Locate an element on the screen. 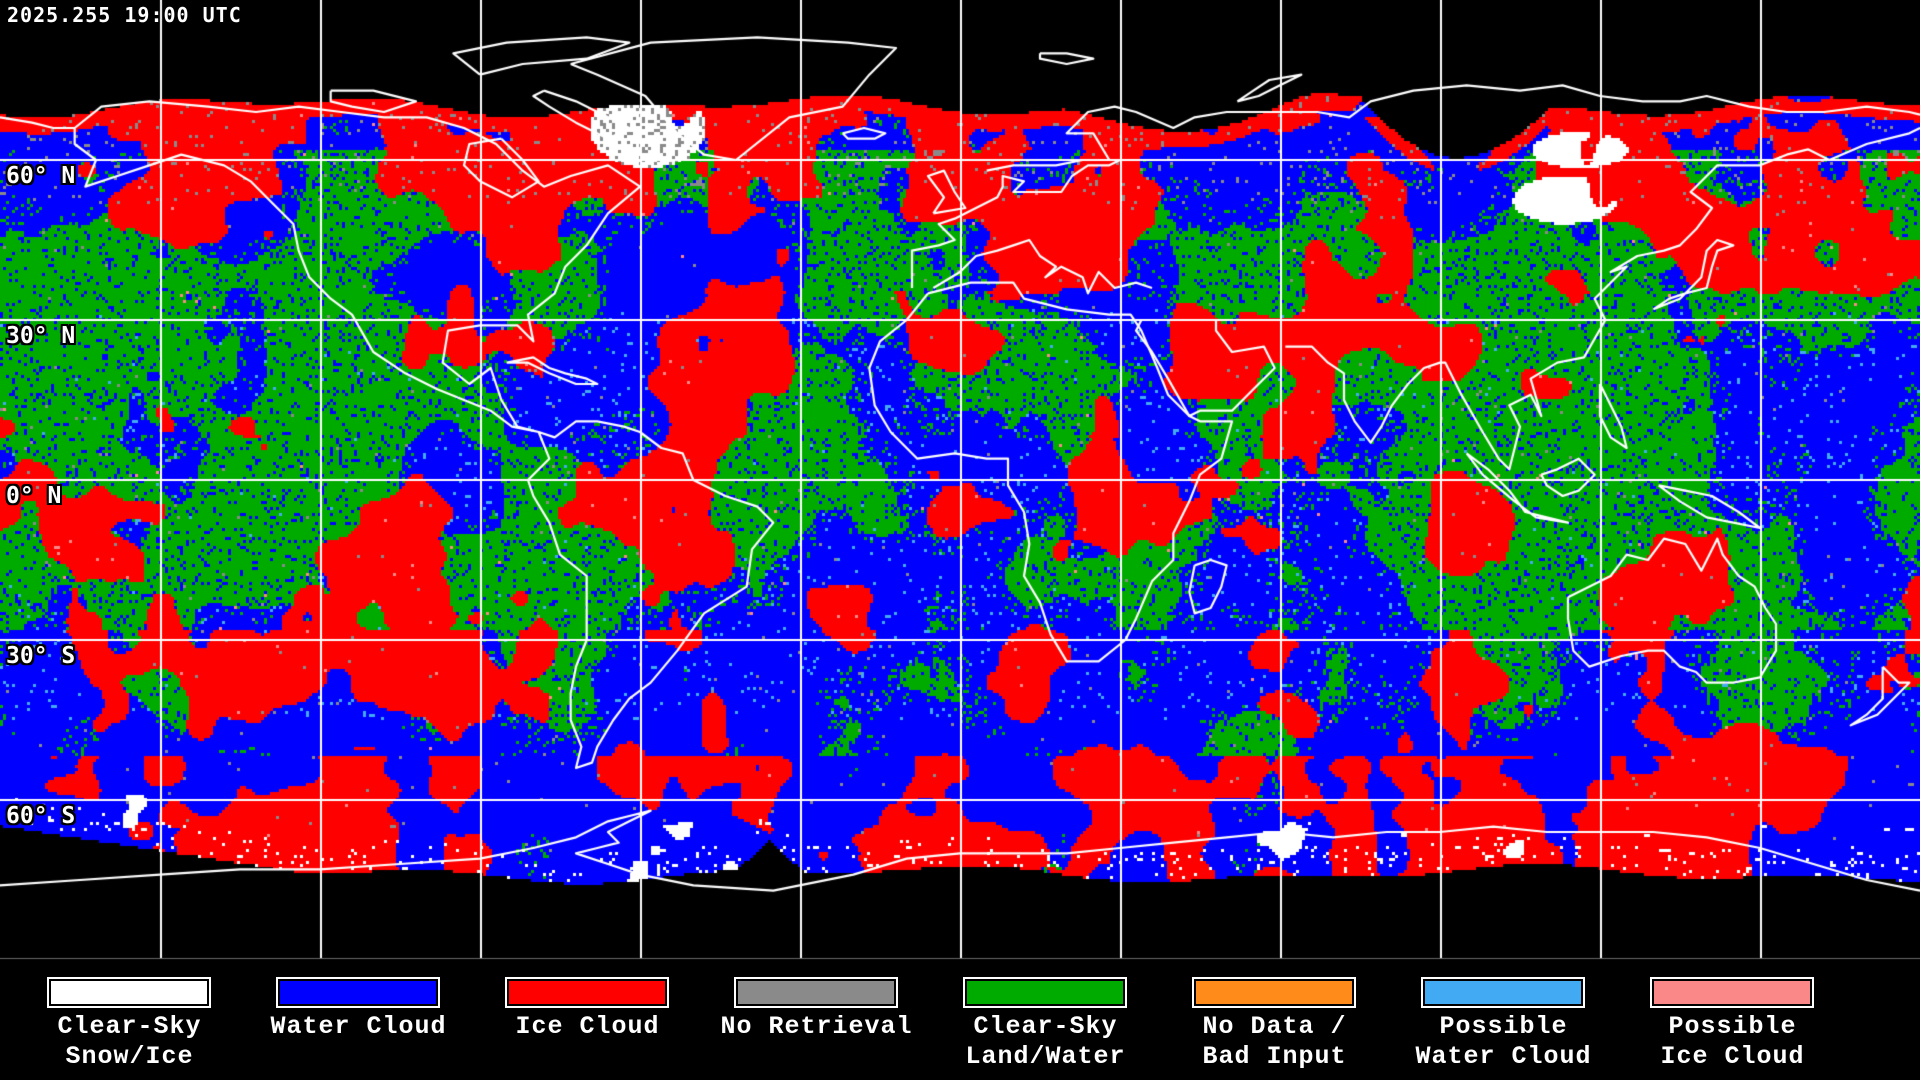 This screenshot has width=1920, height=1080. latitude-label: 30° N is located at coordinates (41, 336).